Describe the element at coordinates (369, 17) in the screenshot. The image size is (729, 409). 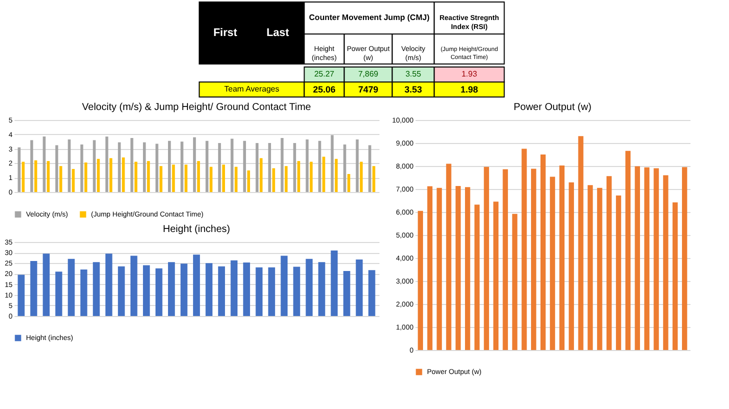
I see `text: Counter Movement Jump (CMJ)` at that location.